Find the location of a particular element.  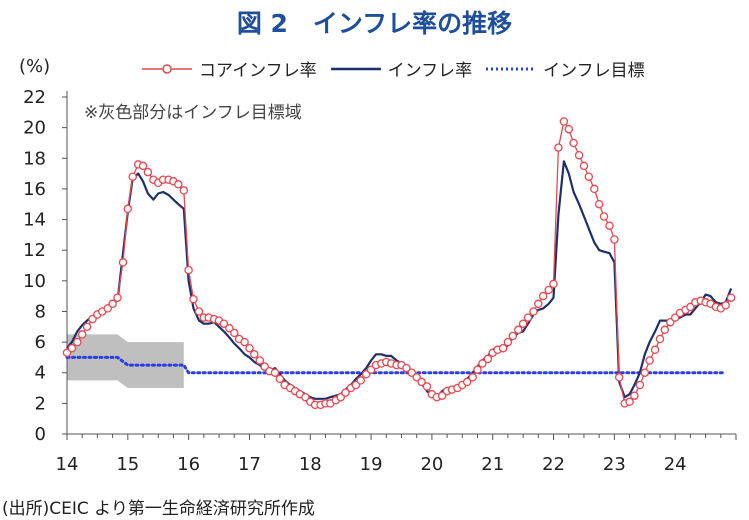

y-tick-label: 12 is located at coordinates (34, 250).